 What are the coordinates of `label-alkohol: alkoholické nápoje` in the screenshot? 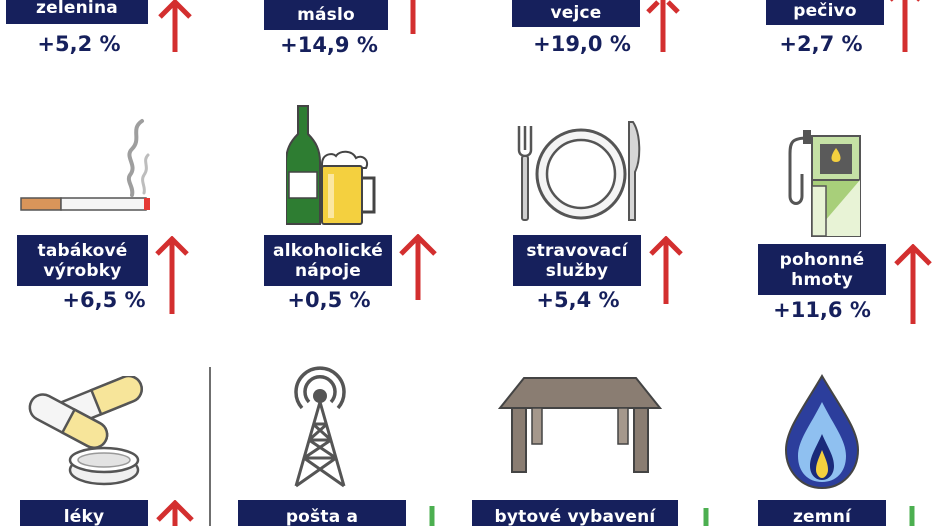 It's located at (328, 260).